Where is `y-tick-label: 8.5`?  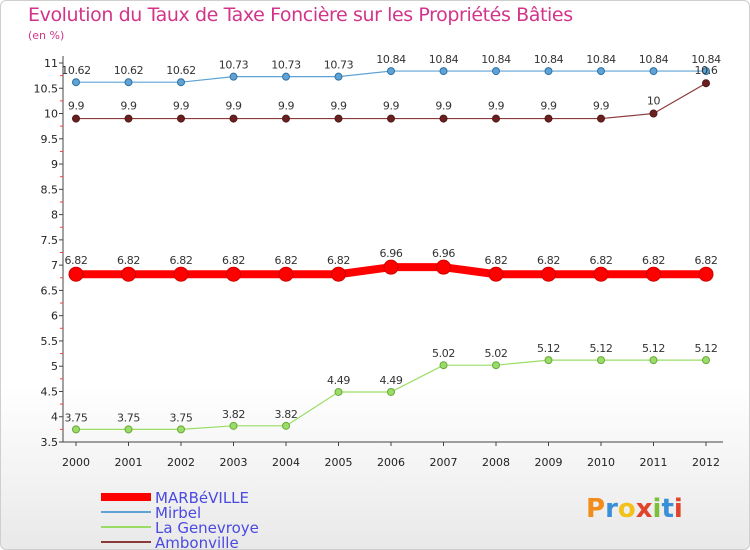
y-tick-label: 8.5 is located at coordinates (50, 189).